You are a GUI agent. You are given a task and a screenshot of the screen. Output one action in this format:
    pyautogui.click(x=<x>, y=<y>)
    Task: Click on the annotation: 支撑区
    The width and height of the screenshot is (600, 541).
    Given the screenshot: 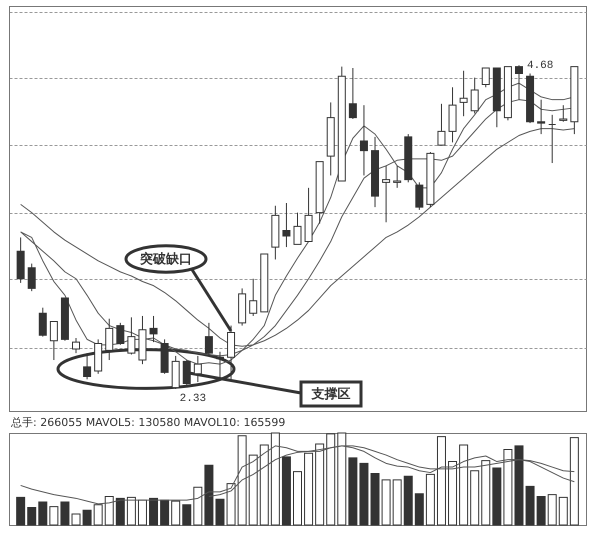 What is the action you would take?
    pyautogui.click(x=330, y=394)
    